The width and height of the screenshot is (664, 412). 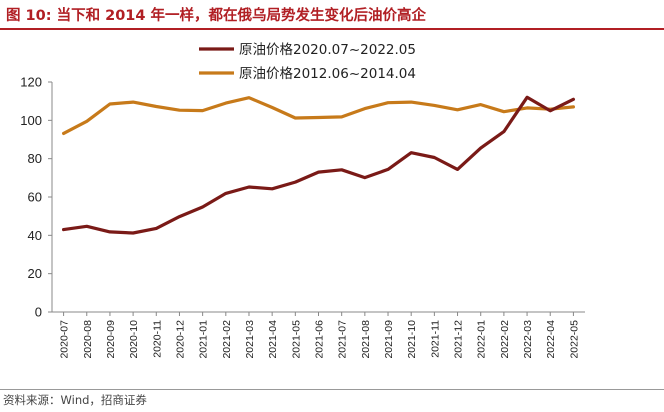 What do you see at coordinates (134, 339) in the screenshot?
I see `x-tick-label: 2020-10` at bounding box center [134, 339].